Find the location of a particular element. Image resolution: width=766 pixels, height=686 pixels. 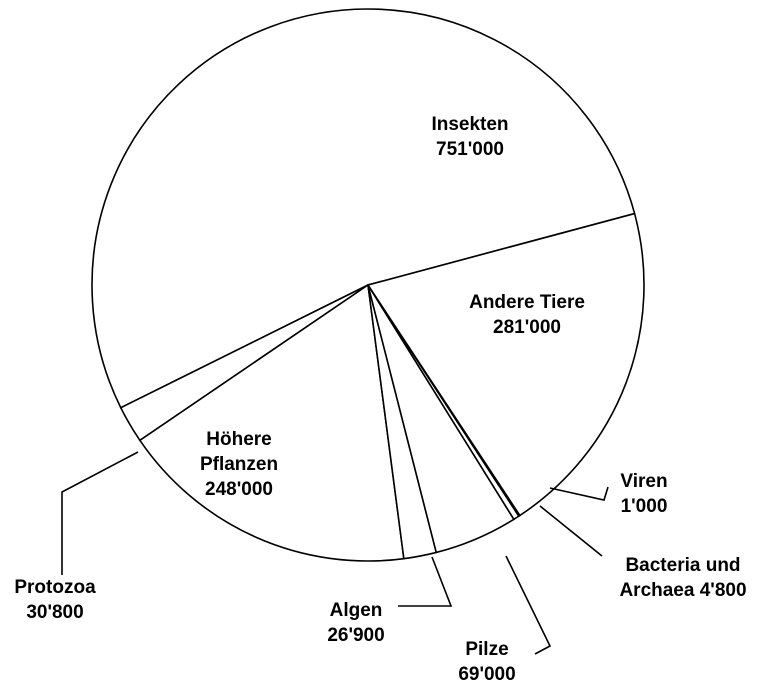

pie-slice is located at coordinates (271, 422).